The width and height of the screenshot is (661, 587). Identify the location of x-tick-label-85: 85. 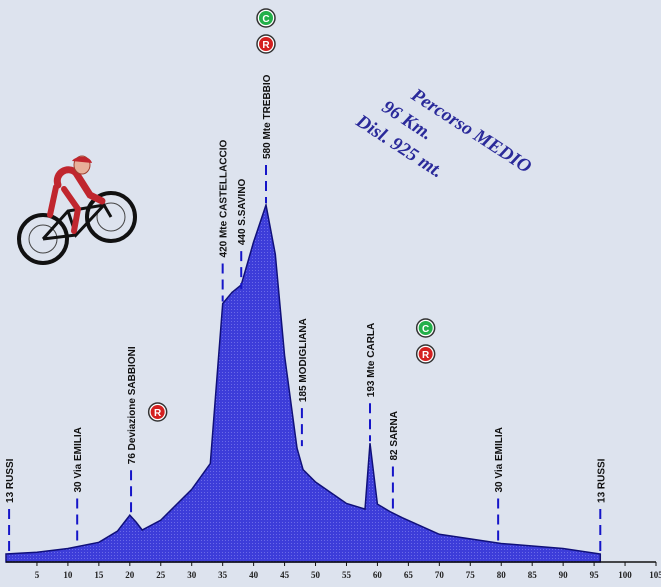
(533, 575).